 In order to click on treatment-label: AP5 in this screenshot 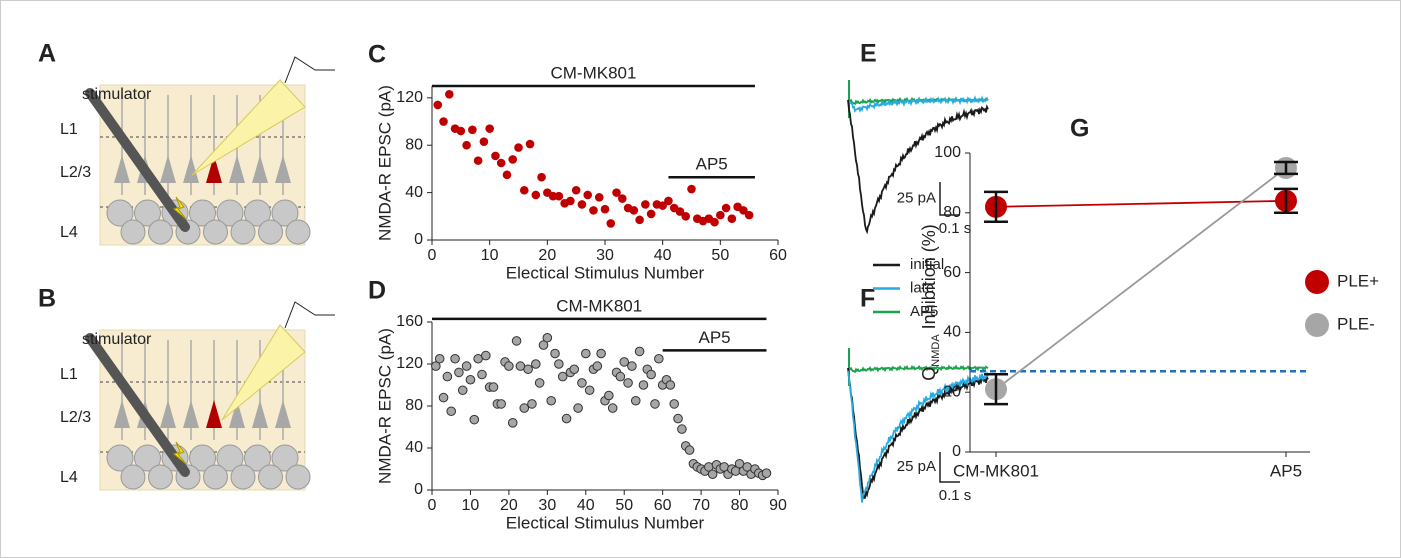, I will do `click(714, 337)`.